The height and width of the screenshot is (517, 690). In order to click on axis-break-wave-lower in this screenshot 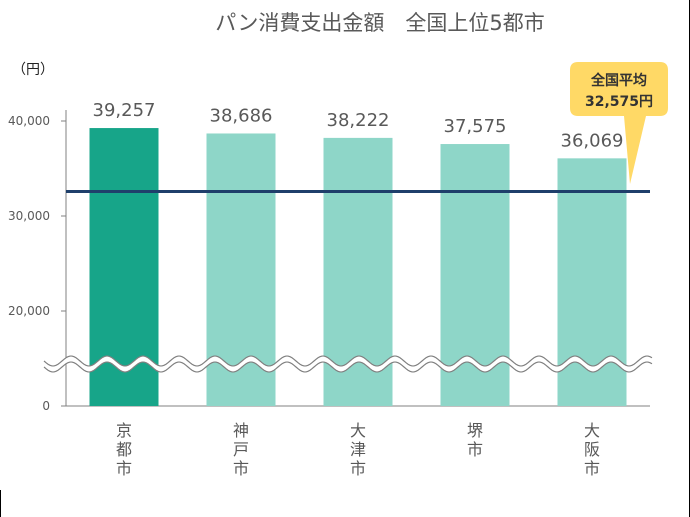, I will do `click(348, 367)`.